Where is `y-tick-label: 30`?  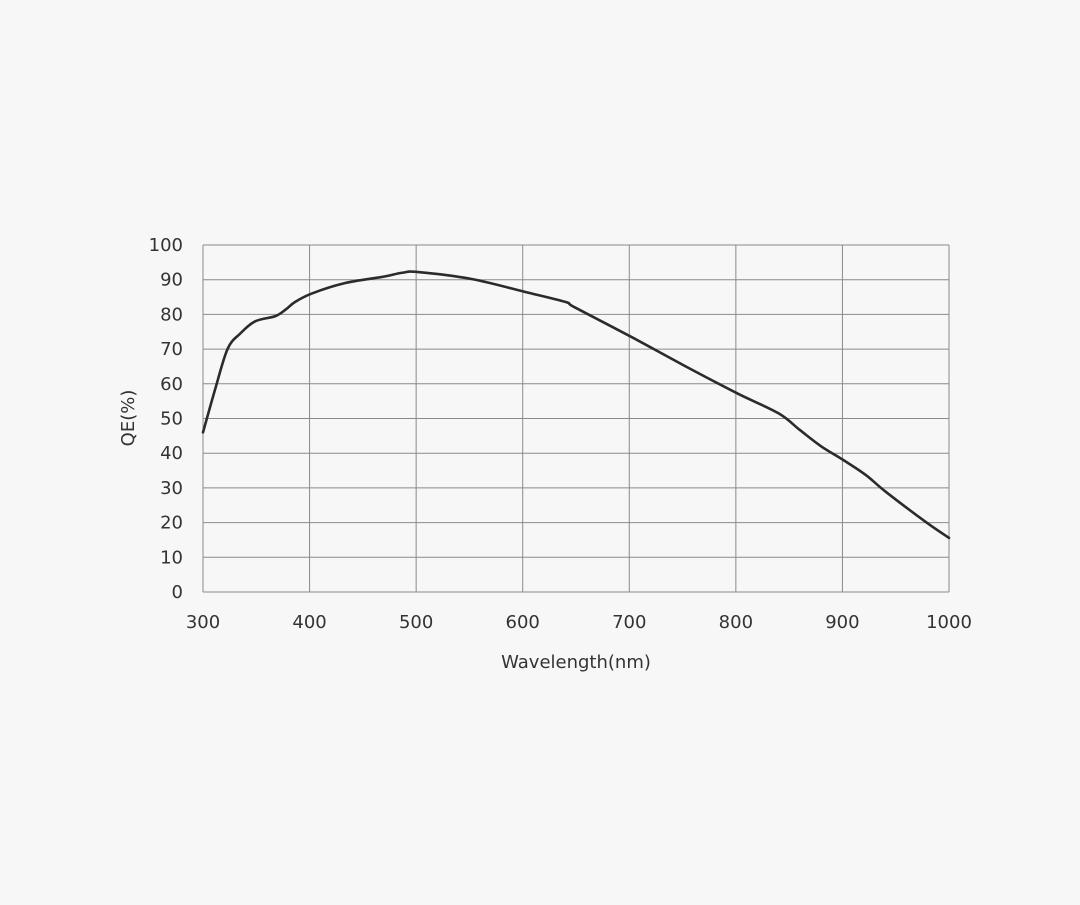
y-tick-label: 30 is located at coordinates (171, 488).